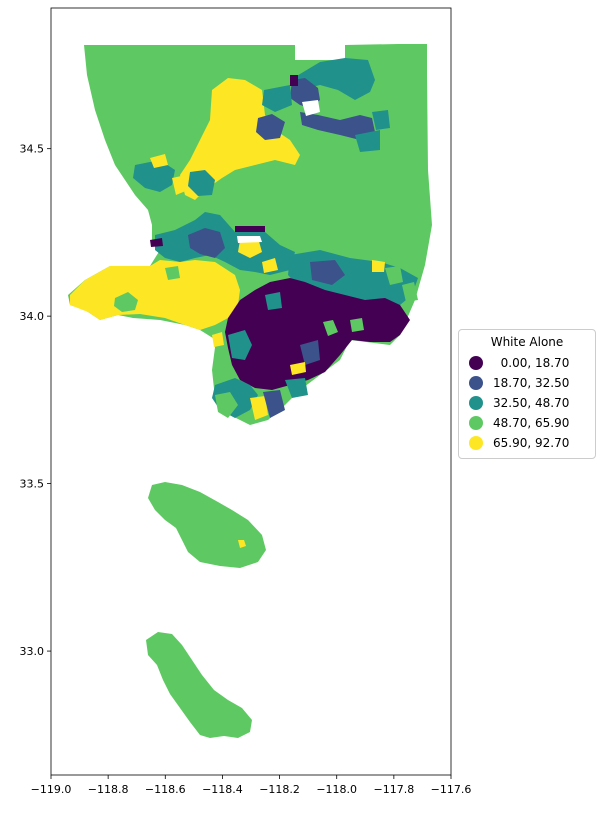  I want to click on legend-entry: 18.70, 32.50, so click(519, 383).